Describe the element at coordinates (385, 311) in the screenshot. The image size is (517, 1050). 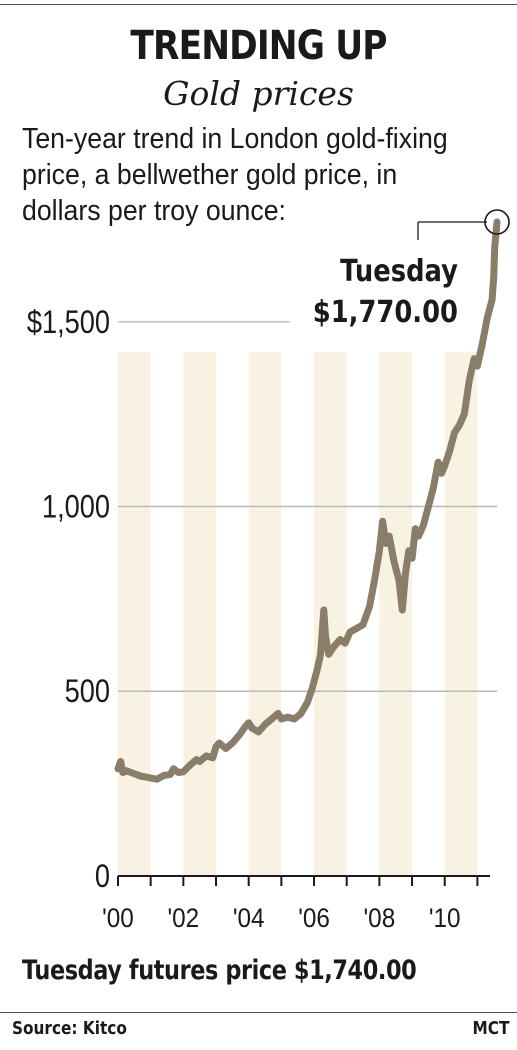
I see `annotation-value: $1,770.00` at that location.